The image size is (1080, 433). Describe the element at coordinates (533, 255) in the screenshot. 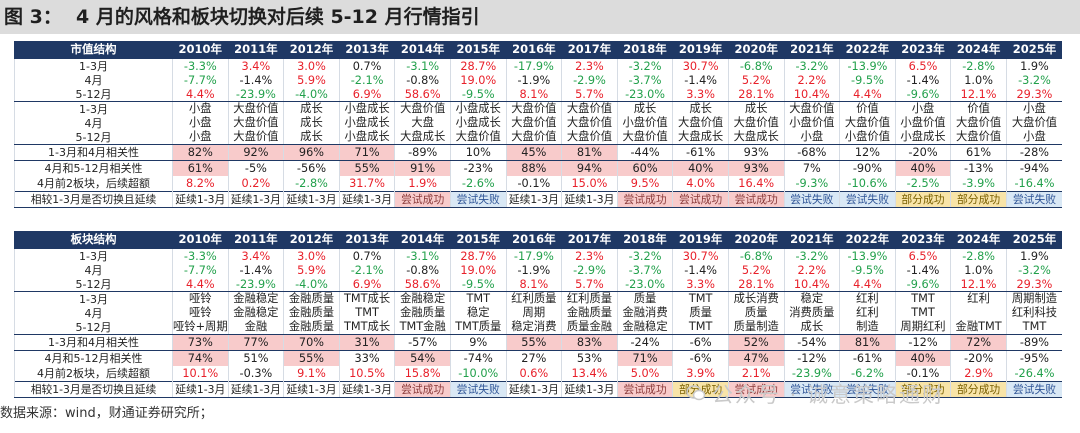

I see `return-cell: -17.9%` at that location.